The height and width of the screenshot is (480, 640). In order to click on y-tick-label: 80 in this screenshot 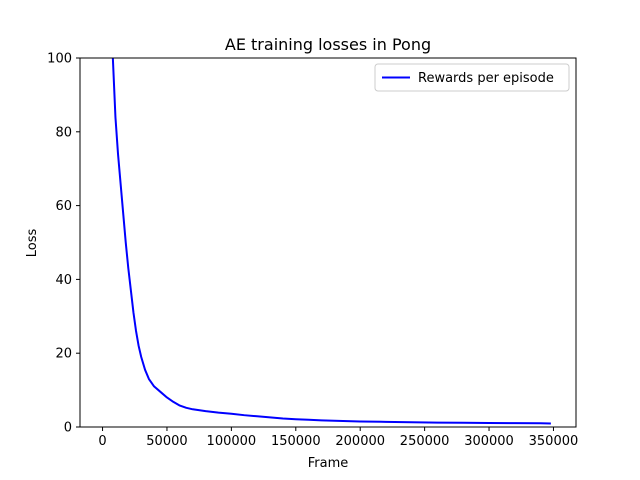, I will do `click(63, 132)`.